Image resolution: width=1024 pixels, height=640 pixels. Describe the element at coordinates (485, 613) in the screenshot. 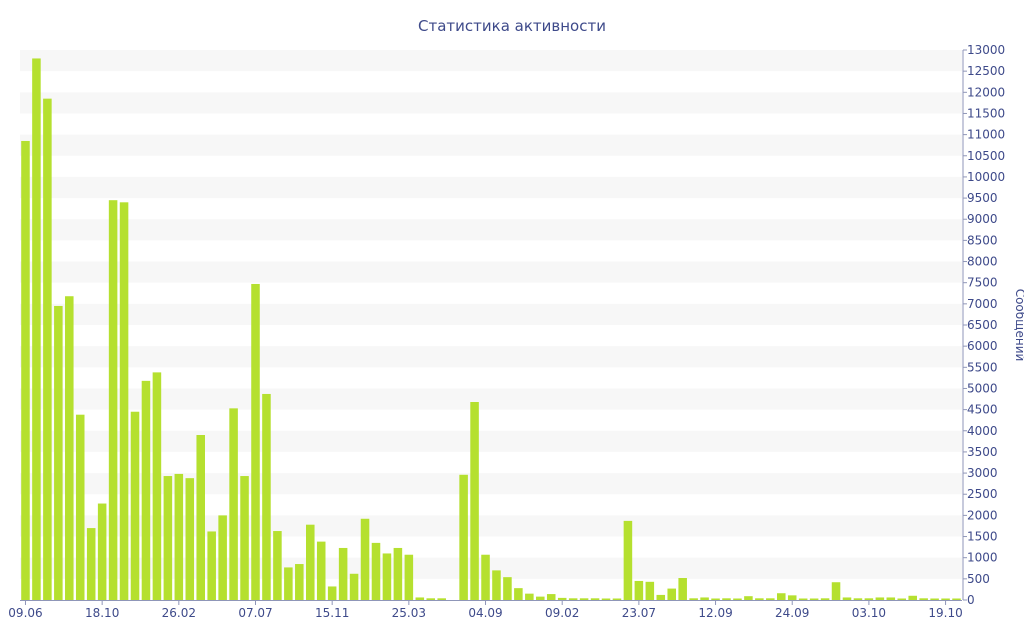

I see `x-tick-label: 04.09` at that location.